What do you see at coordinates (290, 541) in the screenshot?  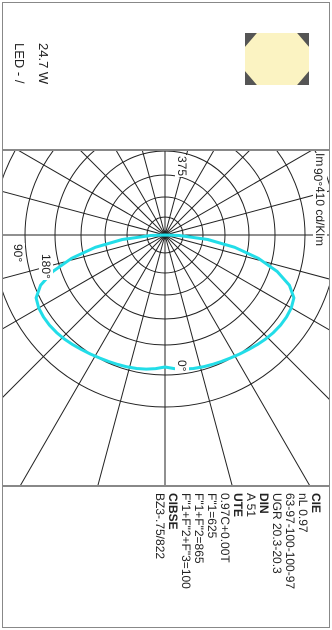 I see `flux-codes: 63-97-100-100-97` at bounding box center [290, 541].